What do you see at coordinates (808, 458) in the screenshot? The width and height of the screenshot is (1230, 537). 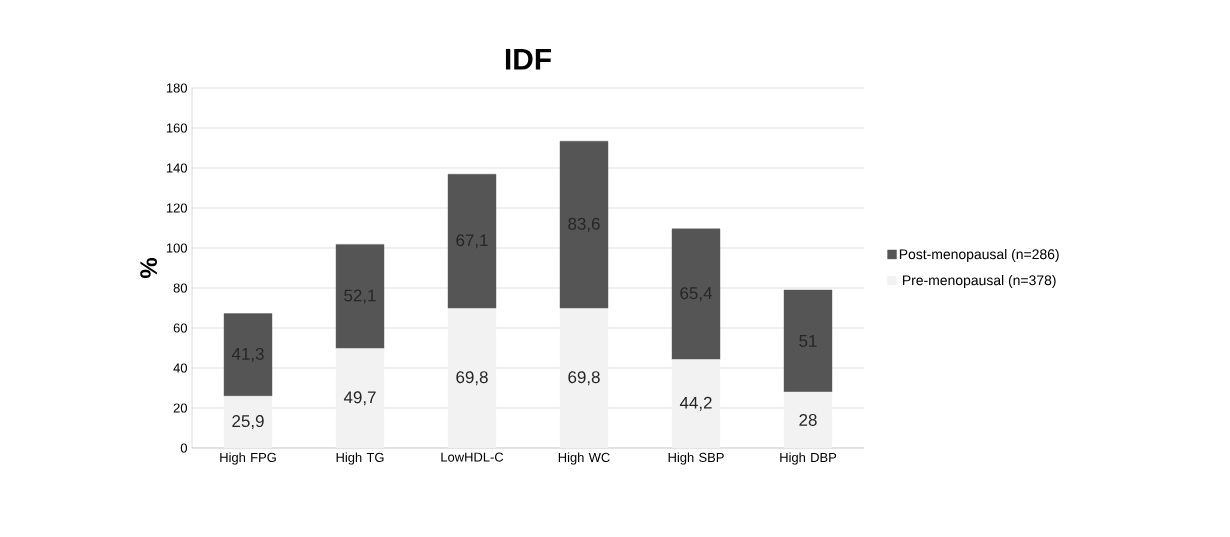 I see `x-tick-label: High DBP` at bounding box center [808, 458].